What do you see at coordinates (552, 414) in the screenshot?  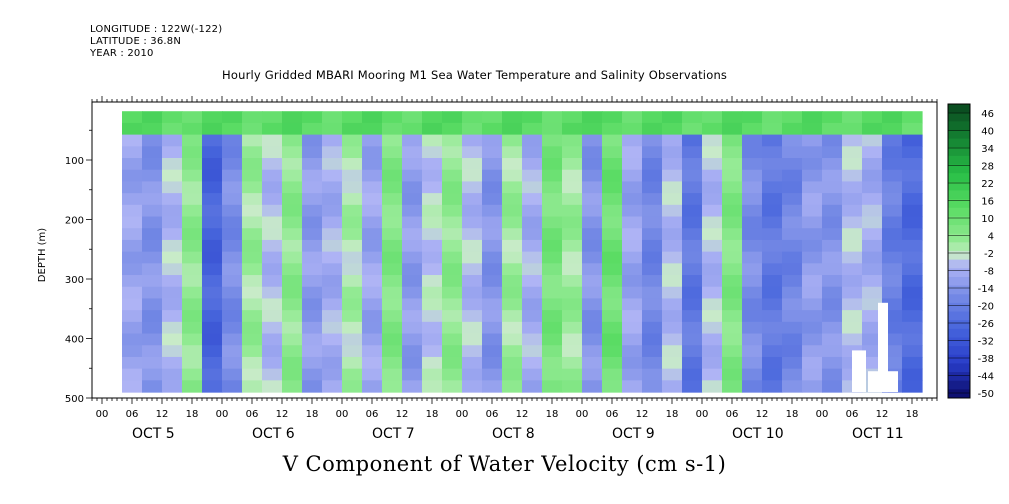 I see `x-hour-tick-label: 18` at bounding box center [552, 414].